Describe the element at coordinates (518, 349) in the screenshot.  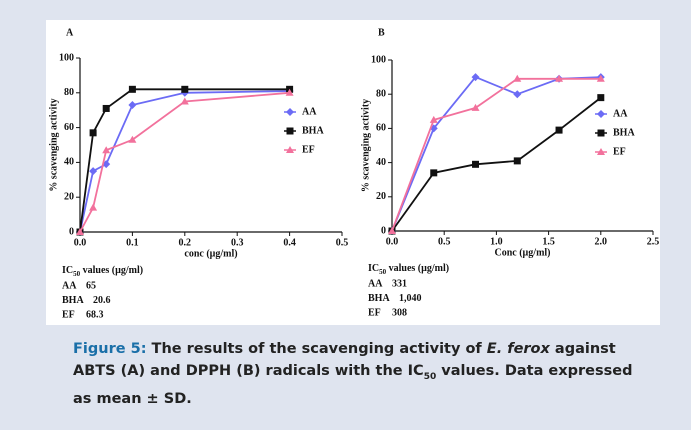
I see `caption-species: E. ferox` at that location.